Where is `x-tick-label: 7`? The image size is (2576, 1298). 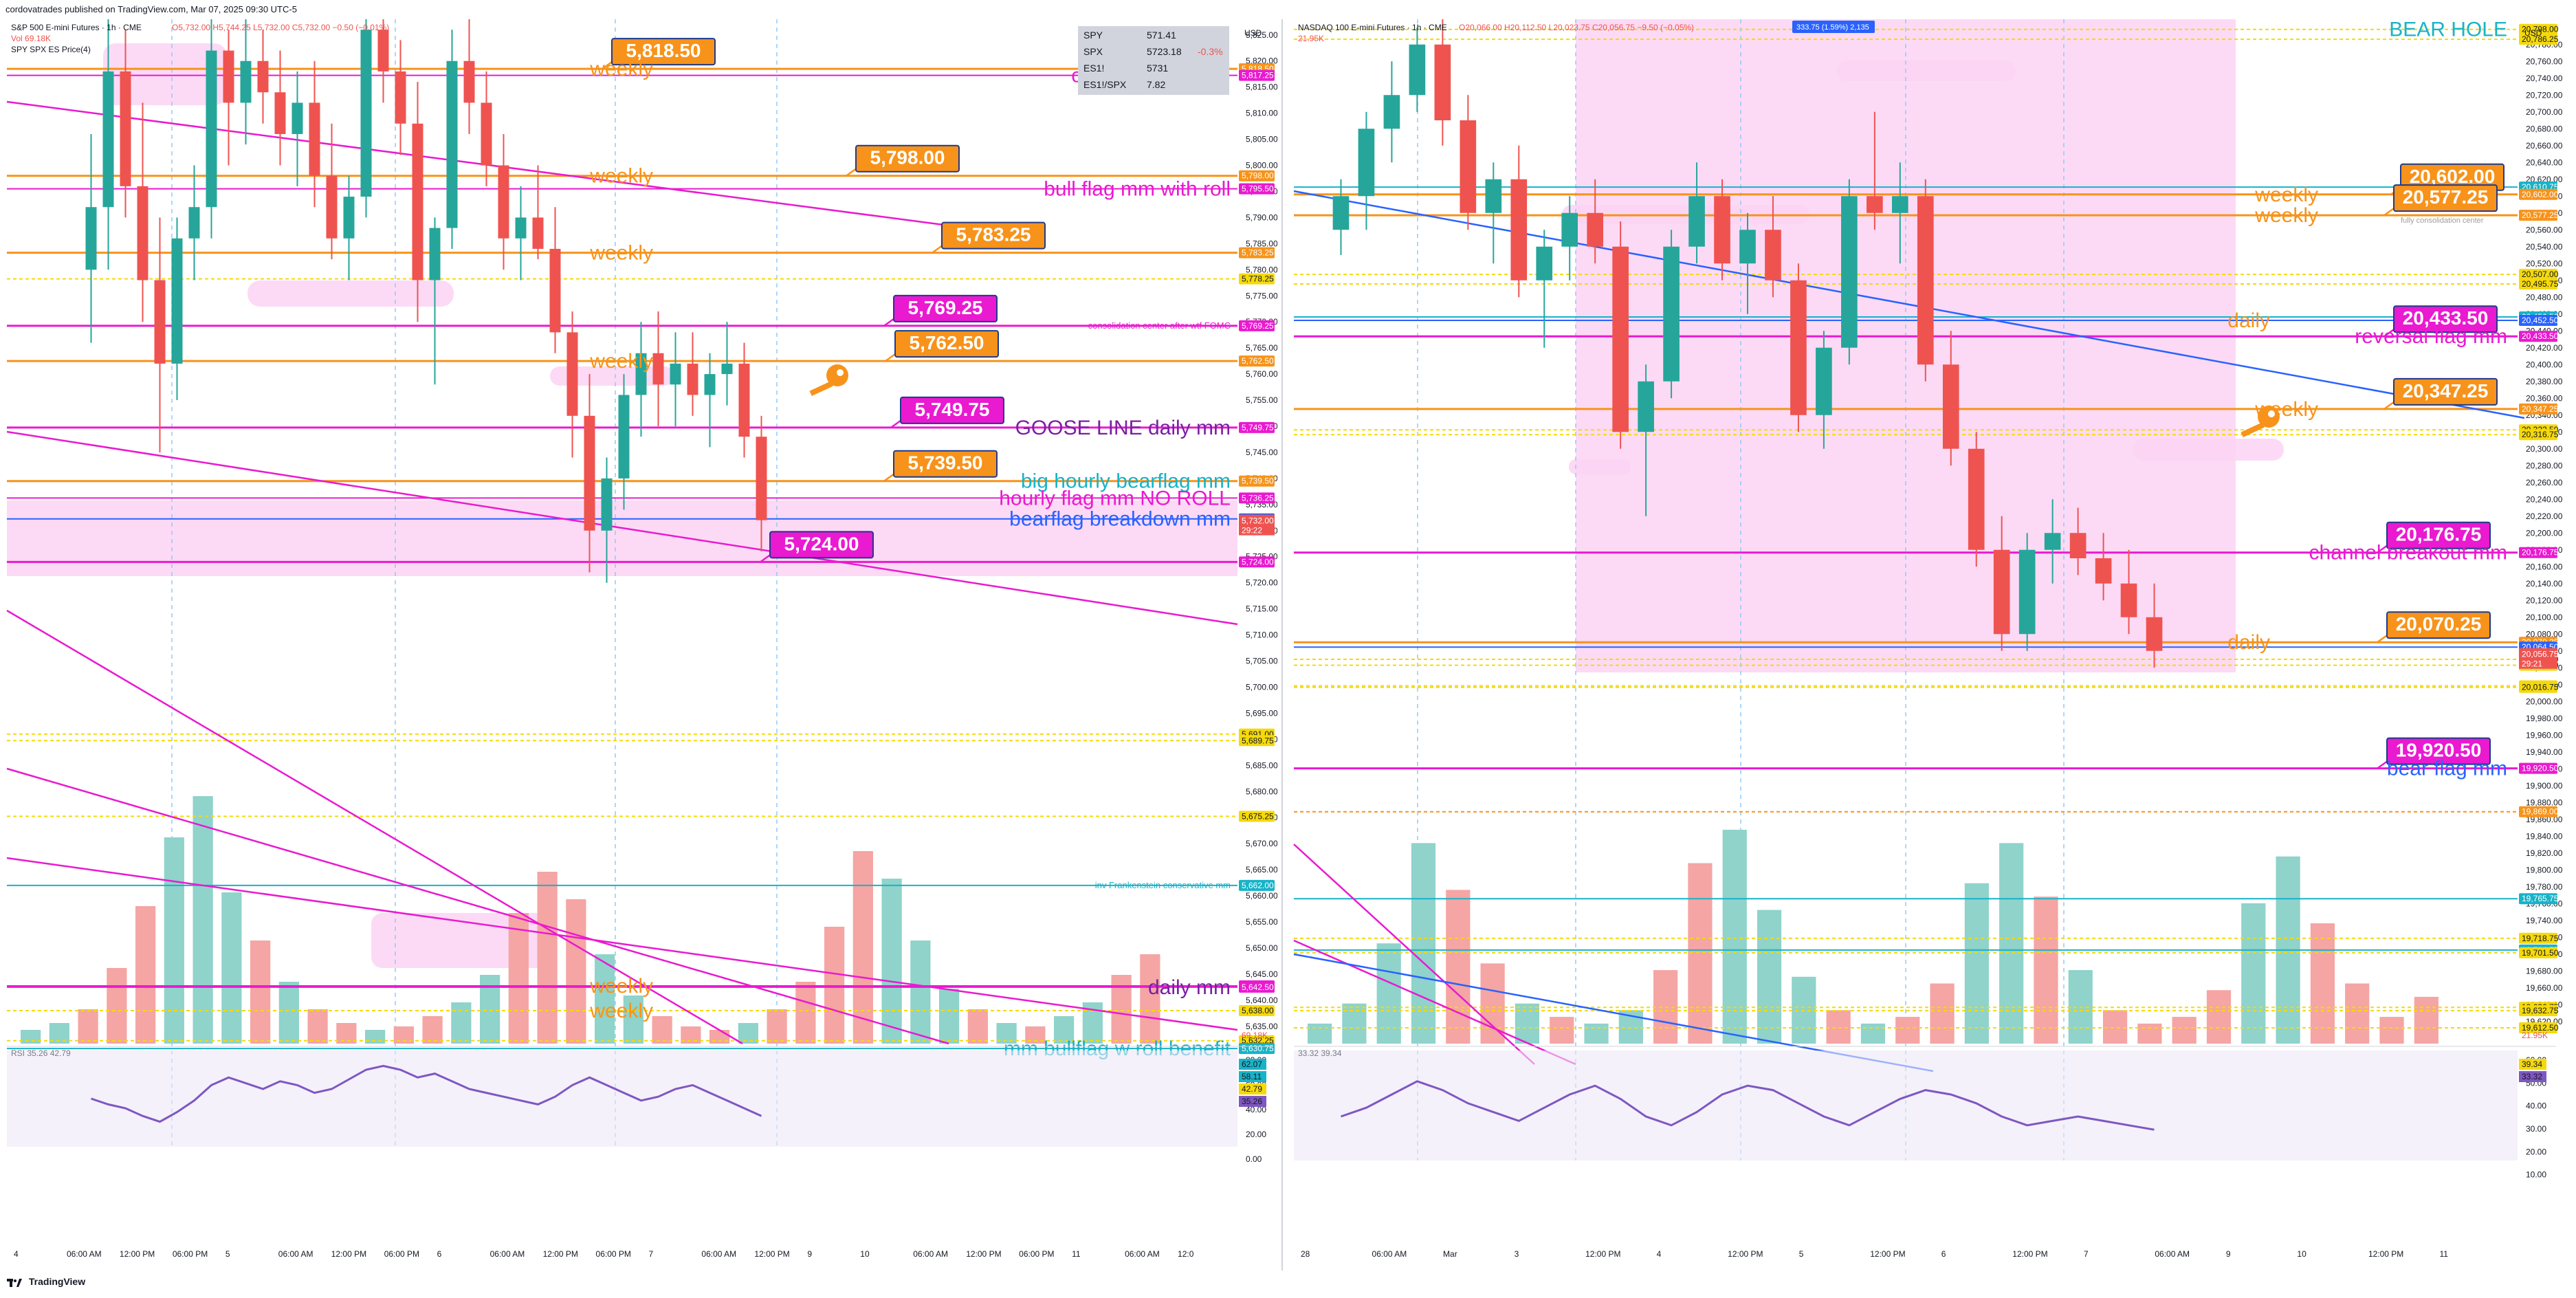
x-tick-label: 7 is located at coordinates (2086, 1254).